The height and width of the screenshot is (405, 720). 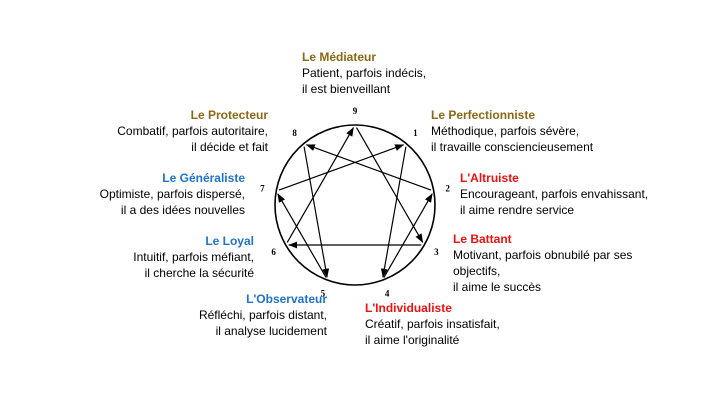 I want to click on type-name-observateur: L'Observateur, so click(x=286, y=299).